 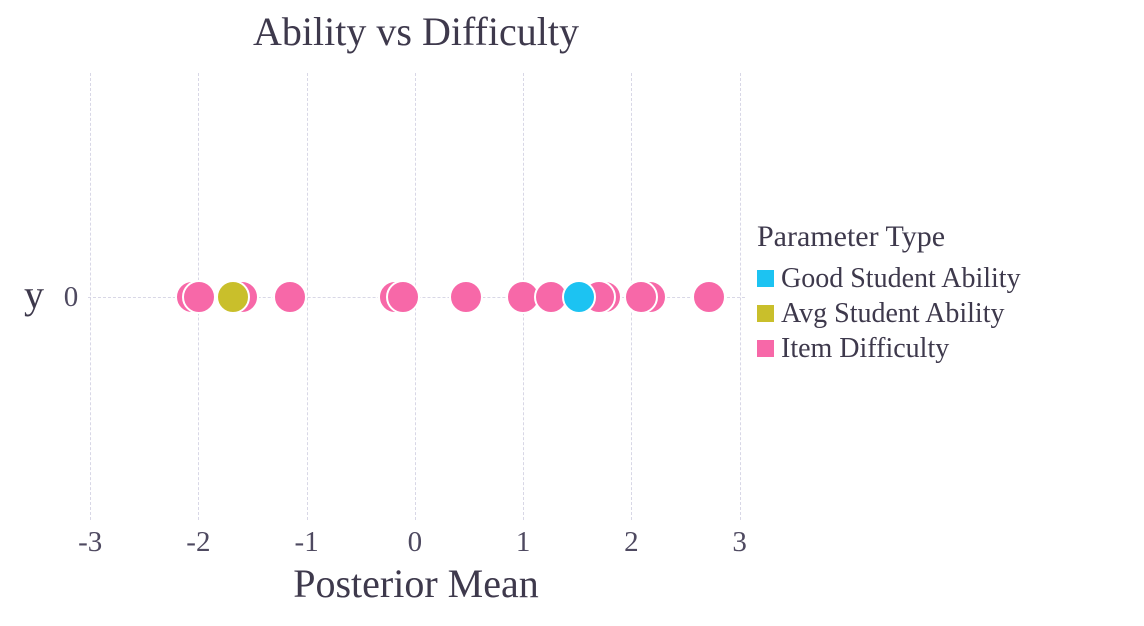 What do you see at coordinates (415, 542) in the screenshot?
I see `x-tick-label: 0` at bounding box center [415, 542].